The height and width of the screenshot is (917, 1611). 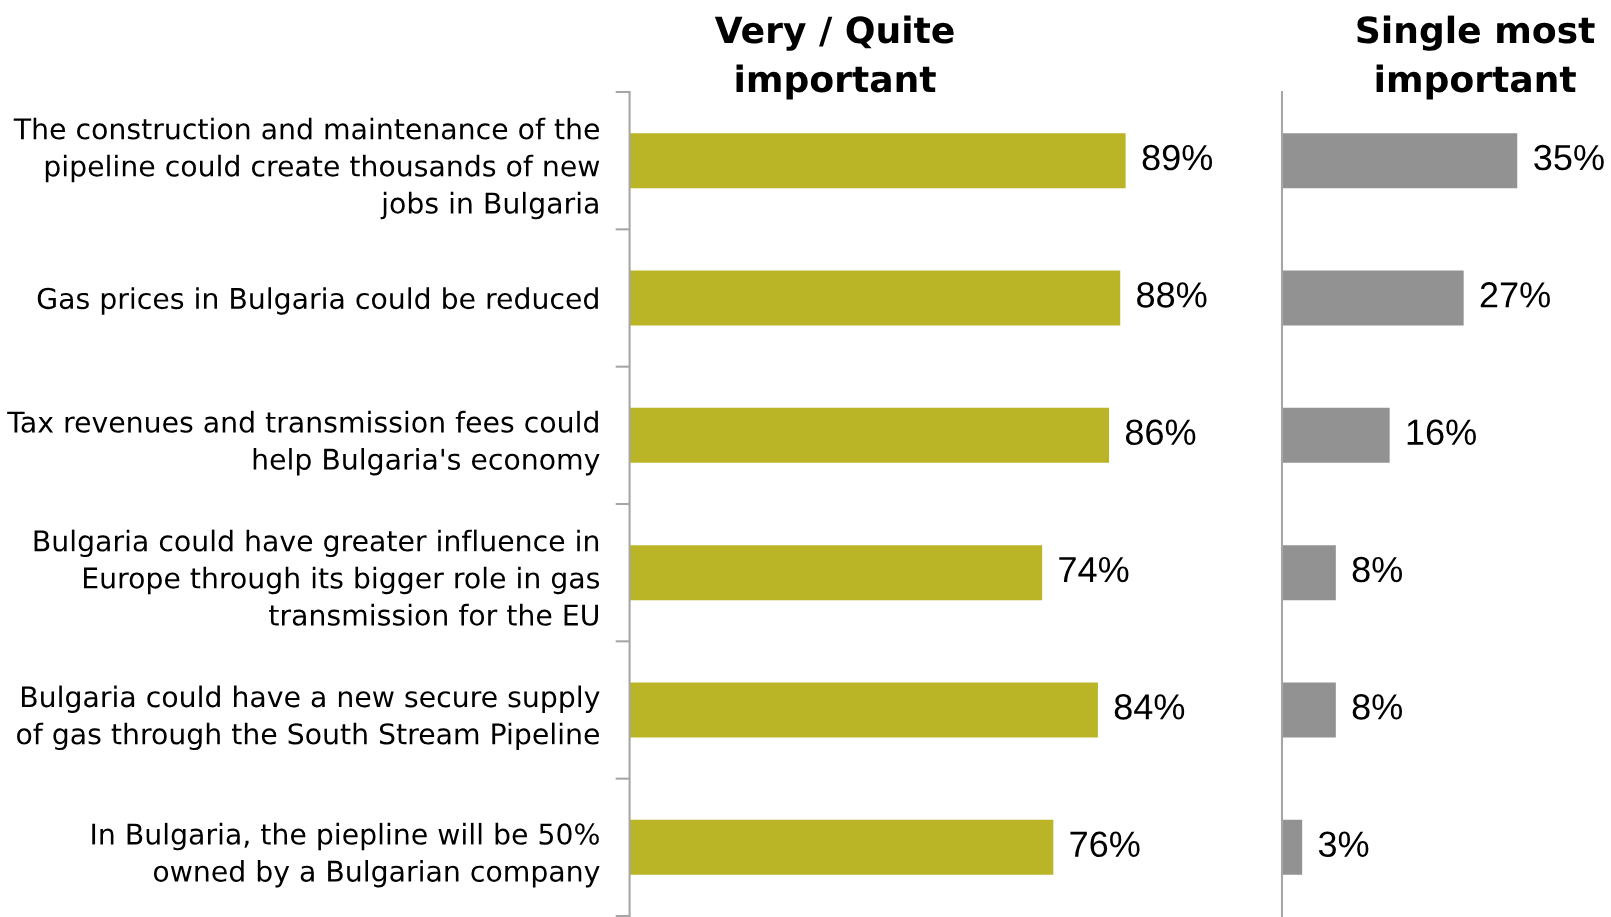 I want to click on data-label: 3%, so click(x=1343, y=844).